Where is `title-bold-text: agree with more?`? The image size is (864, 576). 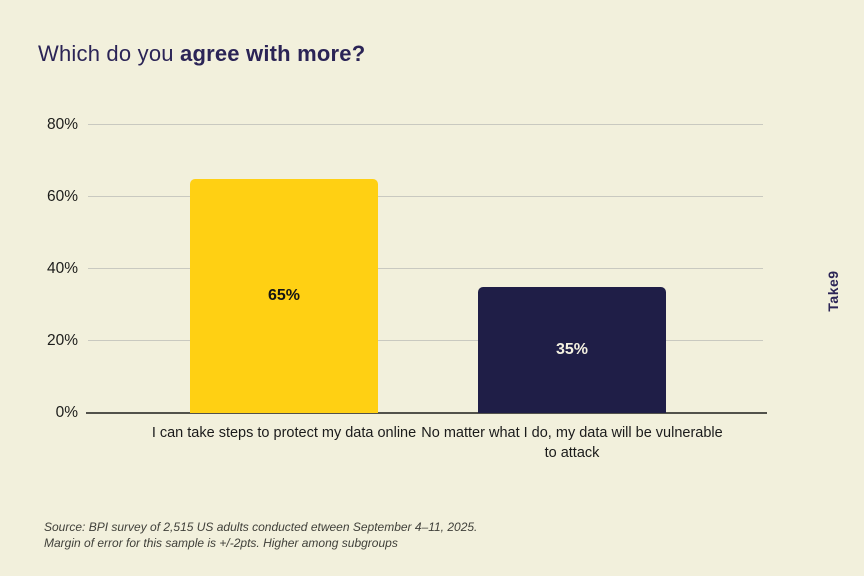 title-bold-text: agree with more? is located at coordinates (273, 53).